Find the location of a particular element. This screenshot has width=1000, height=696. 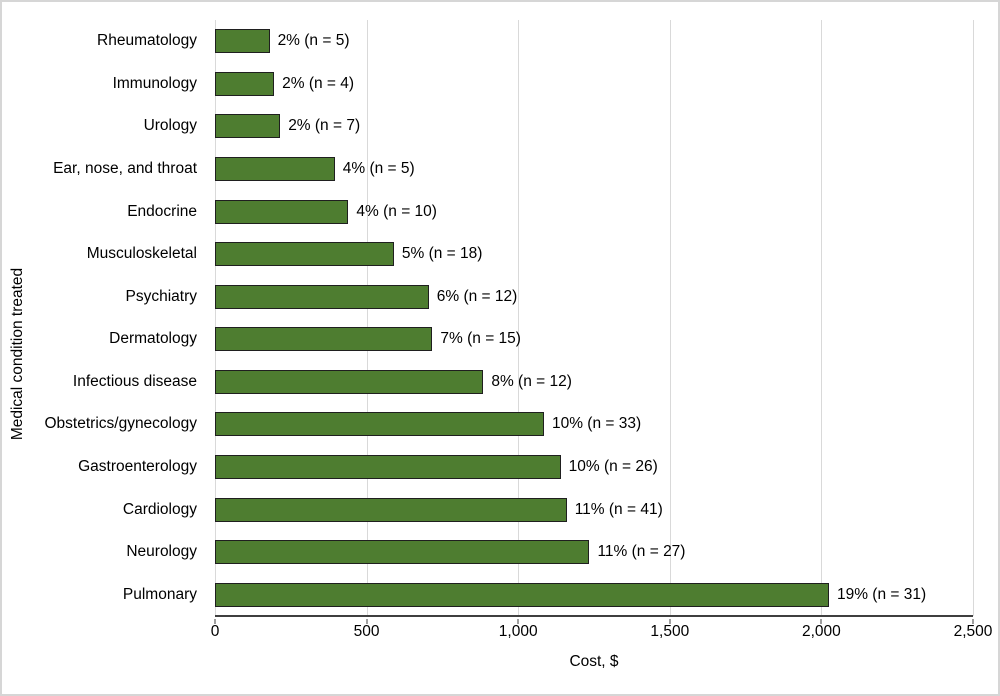

category-label: Pulmonary is located at coordinates (159, 594).